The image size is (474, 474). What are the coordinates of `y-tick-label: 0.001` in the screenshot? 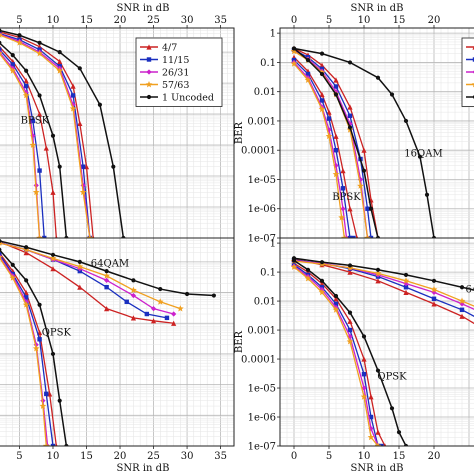 It's located at (261, 121).